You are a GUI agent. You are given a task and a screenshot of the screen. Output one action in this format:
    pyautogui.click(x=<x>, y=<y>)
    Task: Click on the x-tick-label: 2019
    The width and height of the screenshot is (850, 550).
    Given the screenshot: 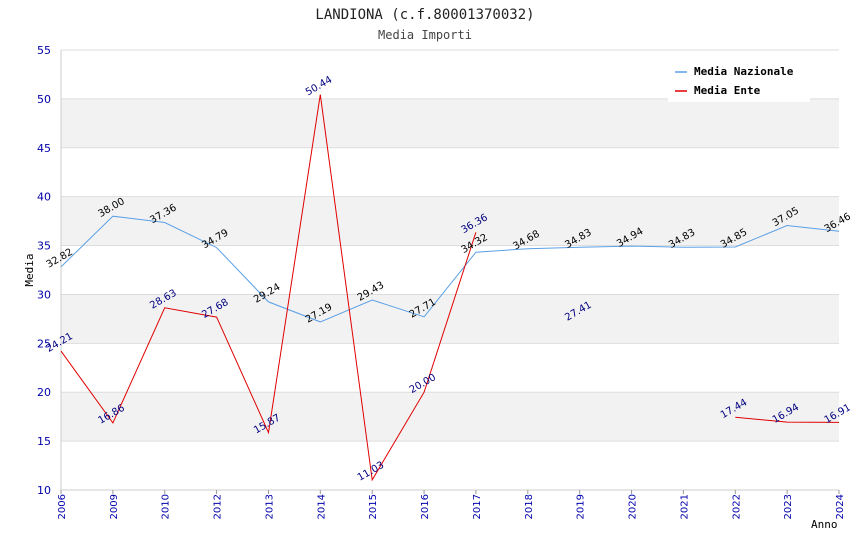 What is the action you would take?
    pyautogui.click(x=581, y=506)
    